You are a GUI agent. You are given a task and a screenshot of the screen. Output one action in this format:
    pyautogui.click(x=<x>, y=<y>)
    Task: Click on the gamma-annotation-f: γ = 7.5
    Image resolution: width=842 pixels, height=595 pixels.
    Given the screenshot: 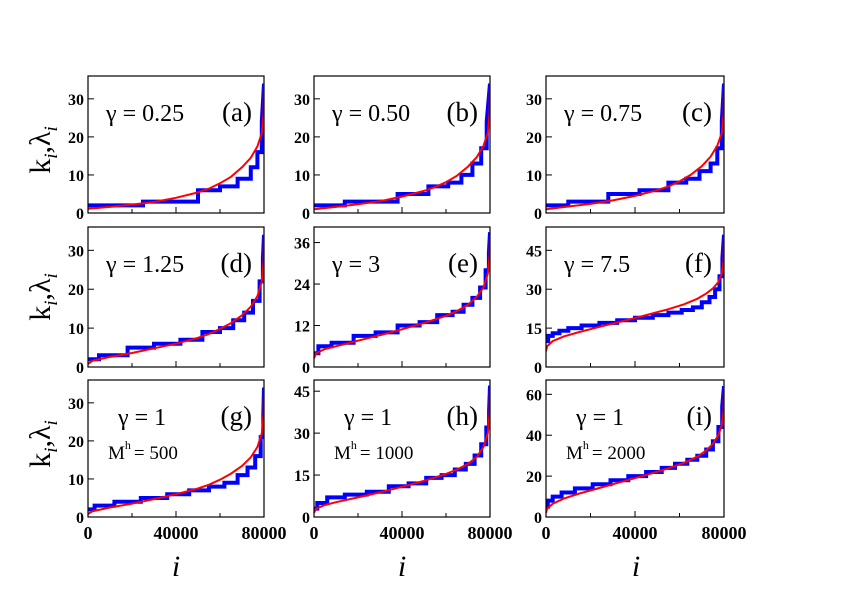 What is the action you would take?
    pyautogui.click(x=596, y=265)
    